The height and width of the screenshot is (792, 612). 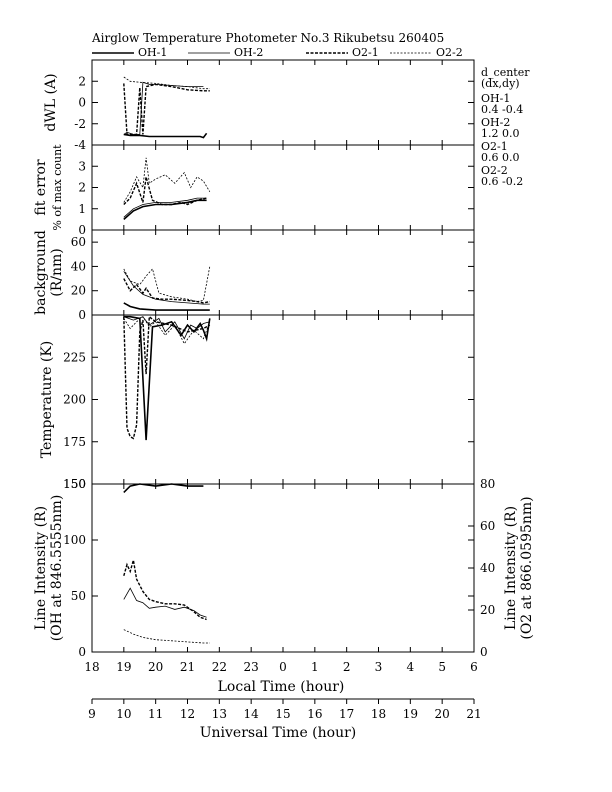 What do you see at coordinates (449, 52) in the screenshot?
I see `legend-label: O2-2` at bounding box center [449, 52].